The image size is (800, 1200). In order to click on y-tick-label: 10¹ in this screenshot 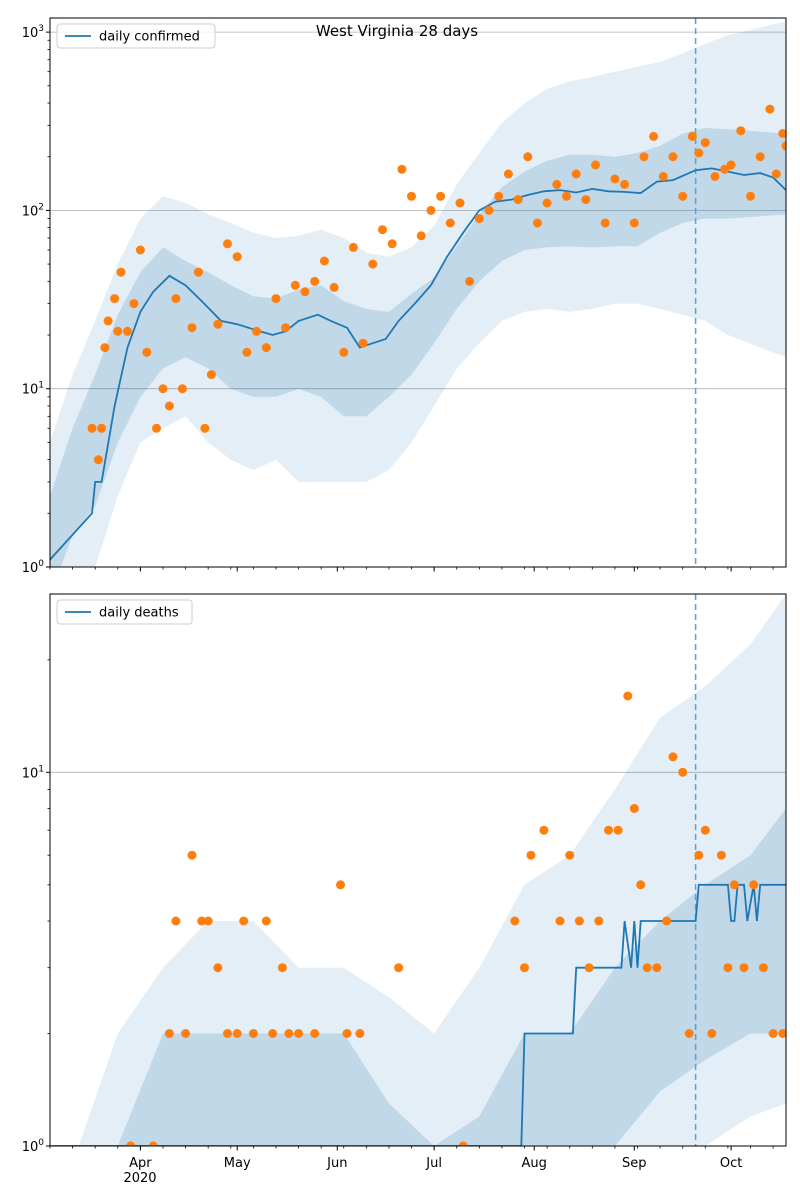, I will do `click(33, 772)`.